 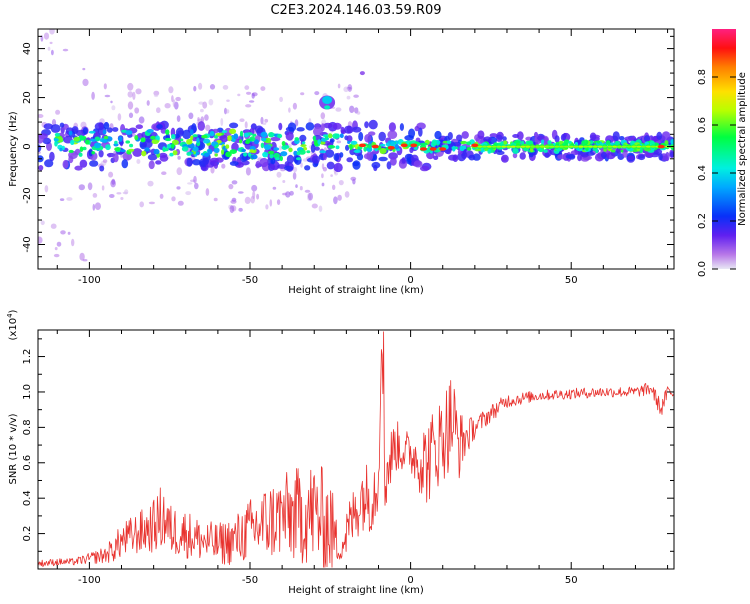 What do you see at coordinates (27, 392) in the screenshot?
I see `snr-y-tick-label: 1.0` at bounding box center [27, 392].